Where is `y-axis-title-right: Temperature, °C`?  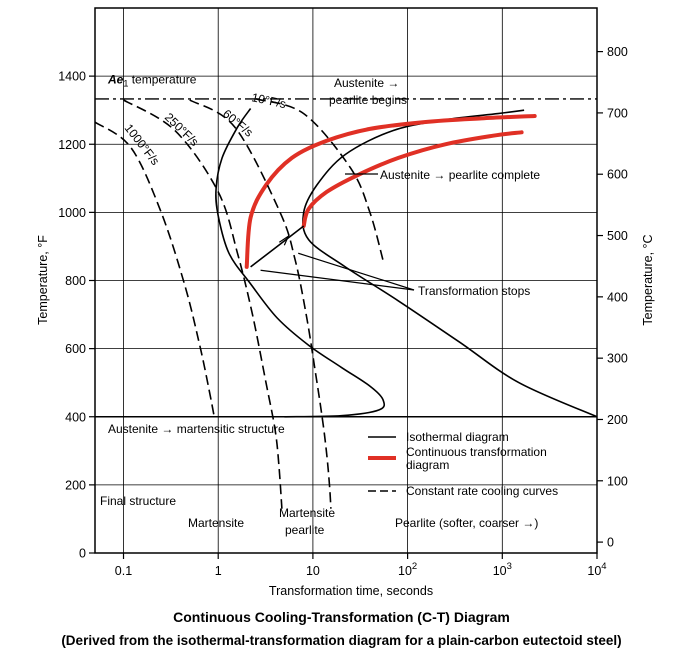 y-axis-title-right: Temperature, °C is located at coordinates (648, 279).